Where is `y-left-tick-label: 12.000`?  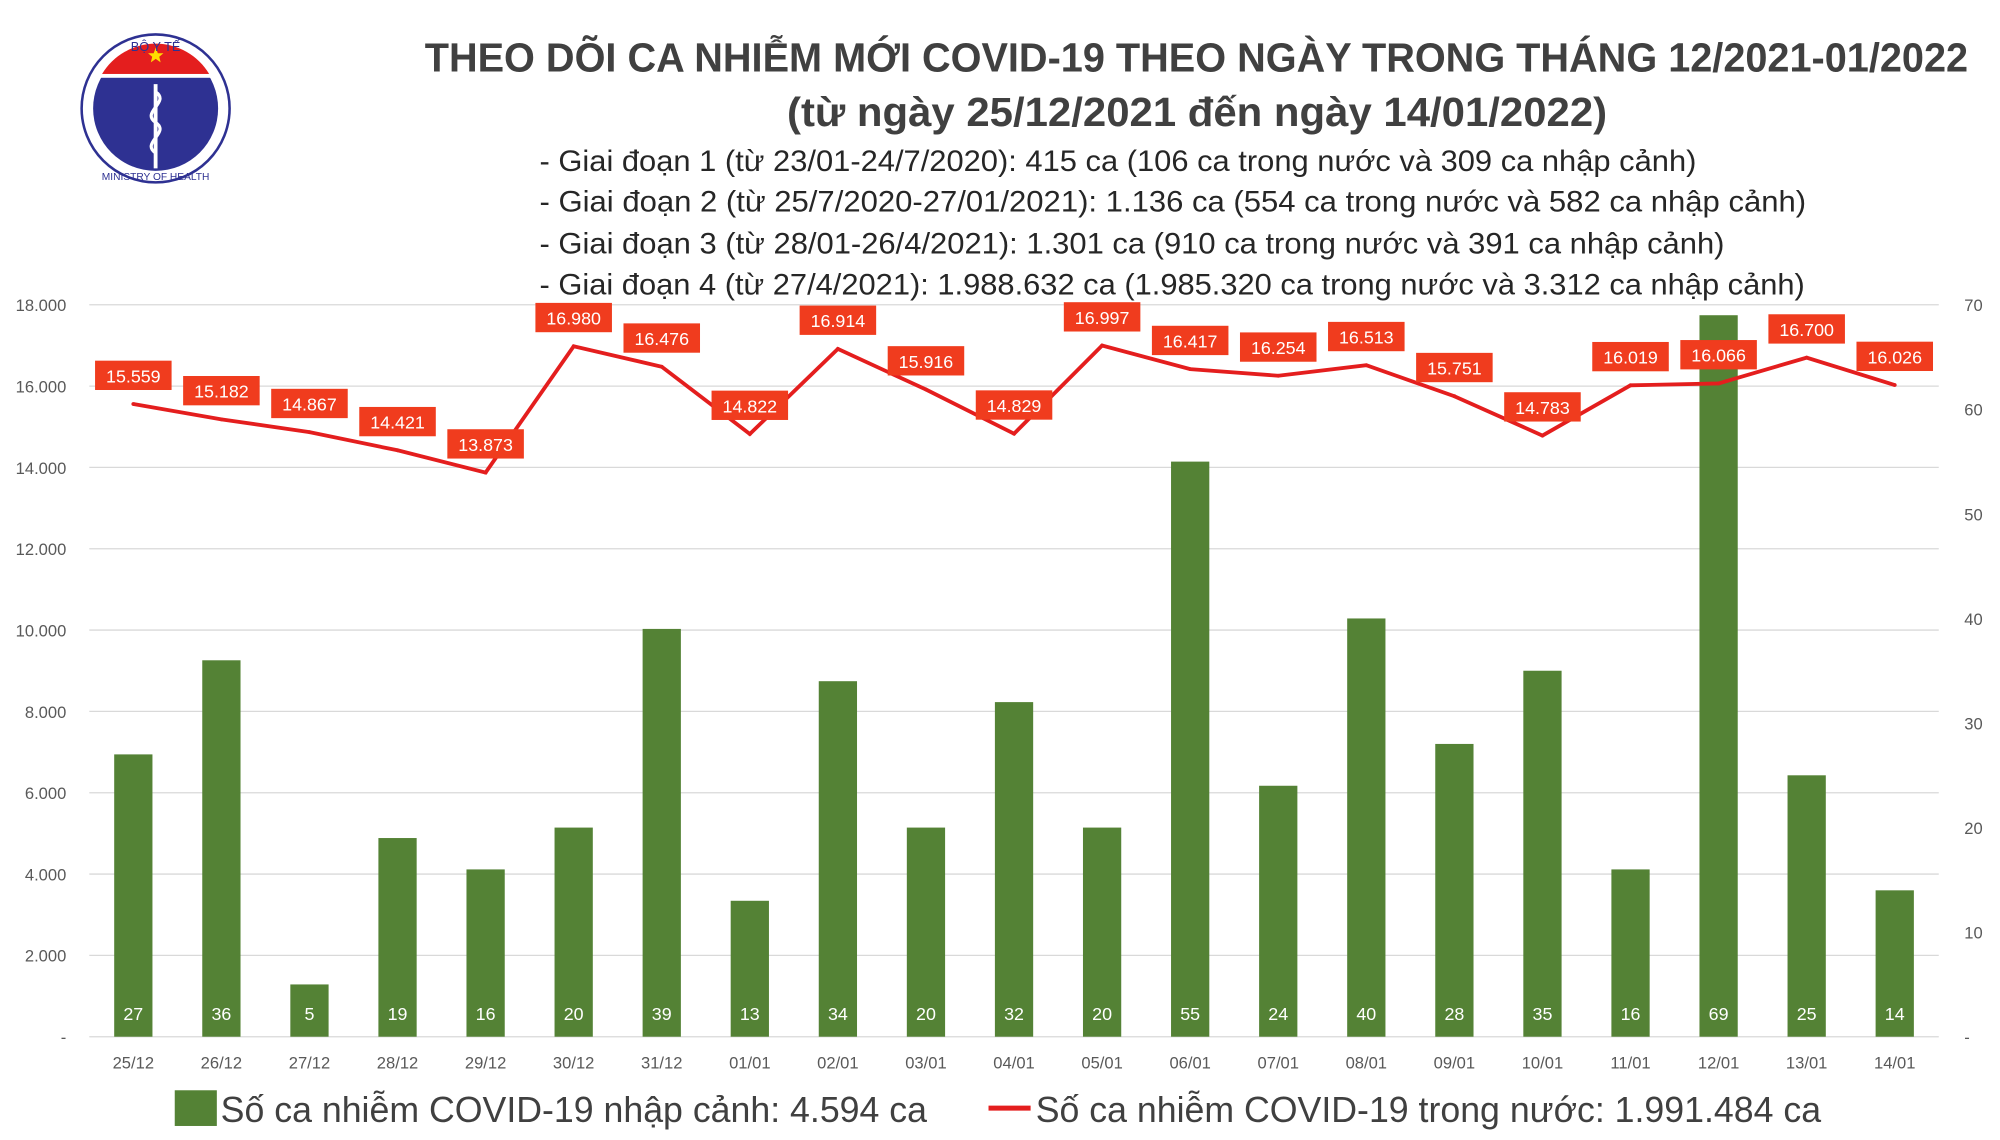
y-left-tick-label: 12.000 is located at coordinates (41, 549).